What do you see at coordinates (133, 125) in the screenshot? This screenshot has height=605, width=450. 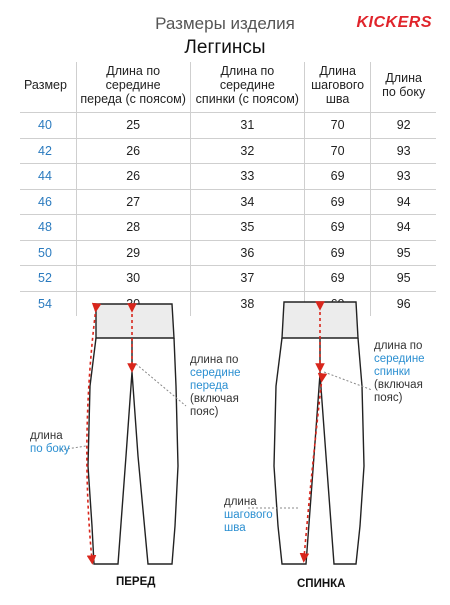 I see `measure-cell: 25` at bounding box center [133, 125].